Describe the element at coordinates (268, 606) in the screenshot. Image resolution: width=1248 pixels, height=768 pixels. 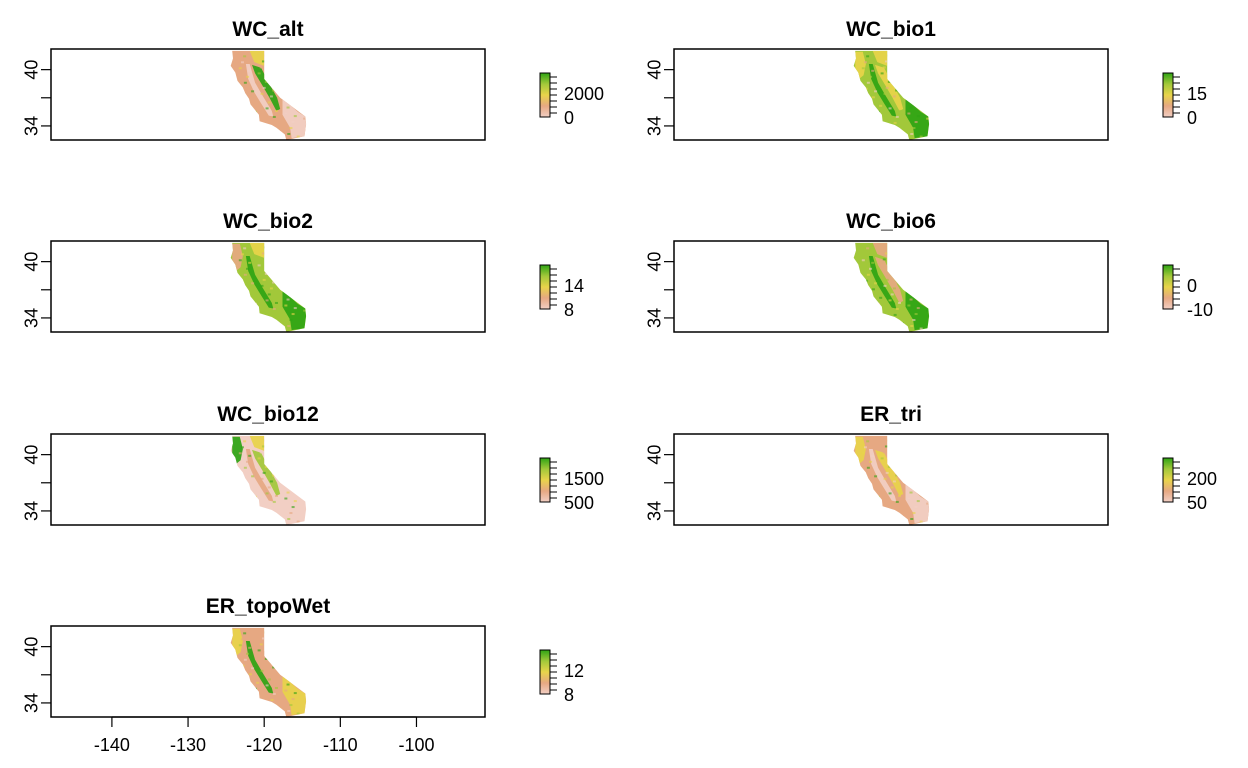
I see `panel-title: ER_topoWet` at that location.